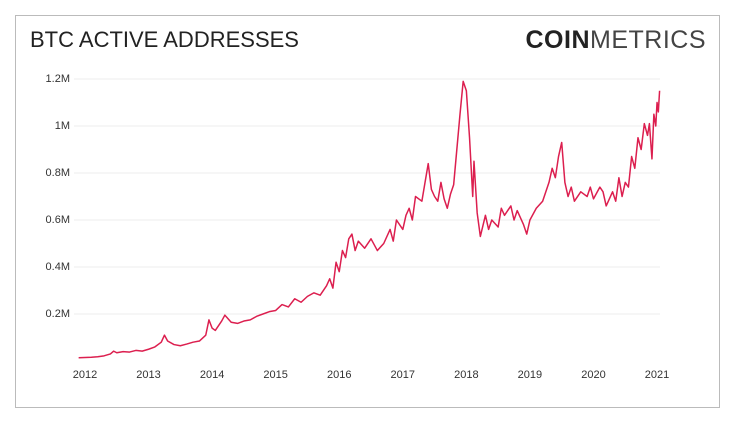 Image resolution: width=736 pixels, height=424 pixels. I want to click on logo-bold: COIN, so click(558, 40).